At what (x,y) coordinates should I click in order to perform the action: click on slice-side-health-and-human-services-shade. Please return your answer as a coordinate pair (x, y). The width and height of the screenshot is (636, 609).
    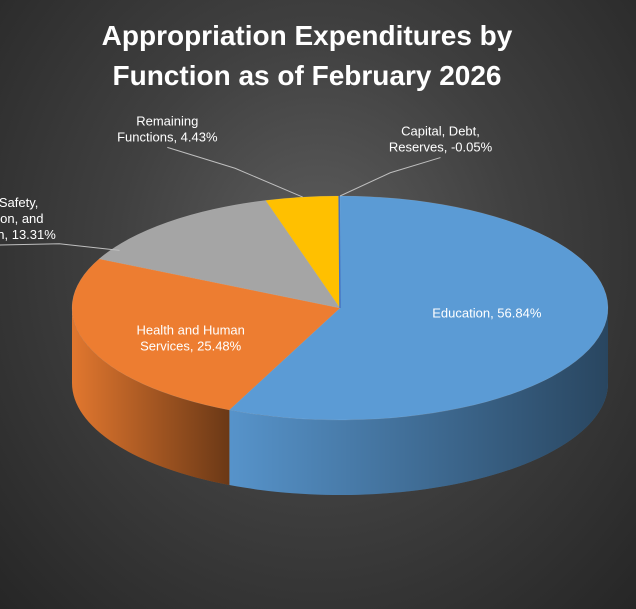
    Looking at the image, I should click on (151, 396).